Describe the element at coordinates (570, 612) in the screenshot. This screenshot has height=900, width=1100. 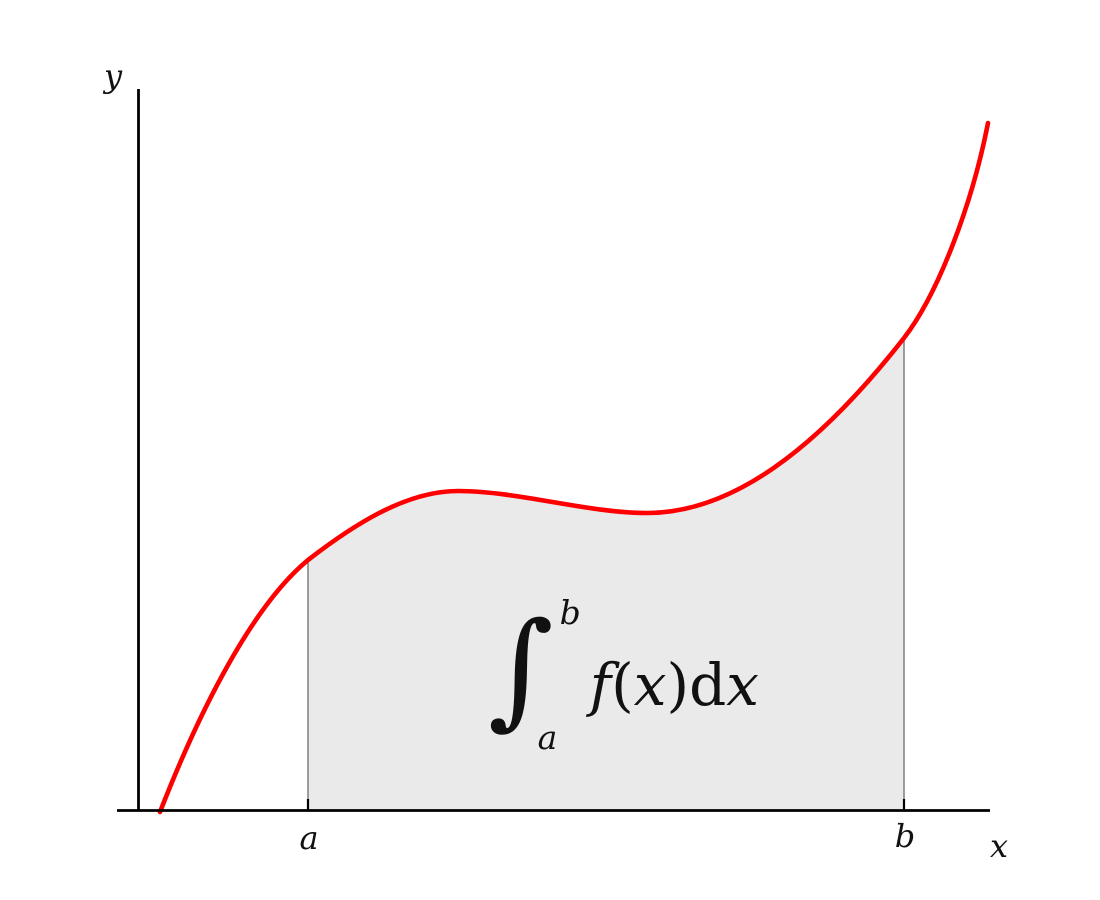
I see `integral-upper-limit: b` at that location.